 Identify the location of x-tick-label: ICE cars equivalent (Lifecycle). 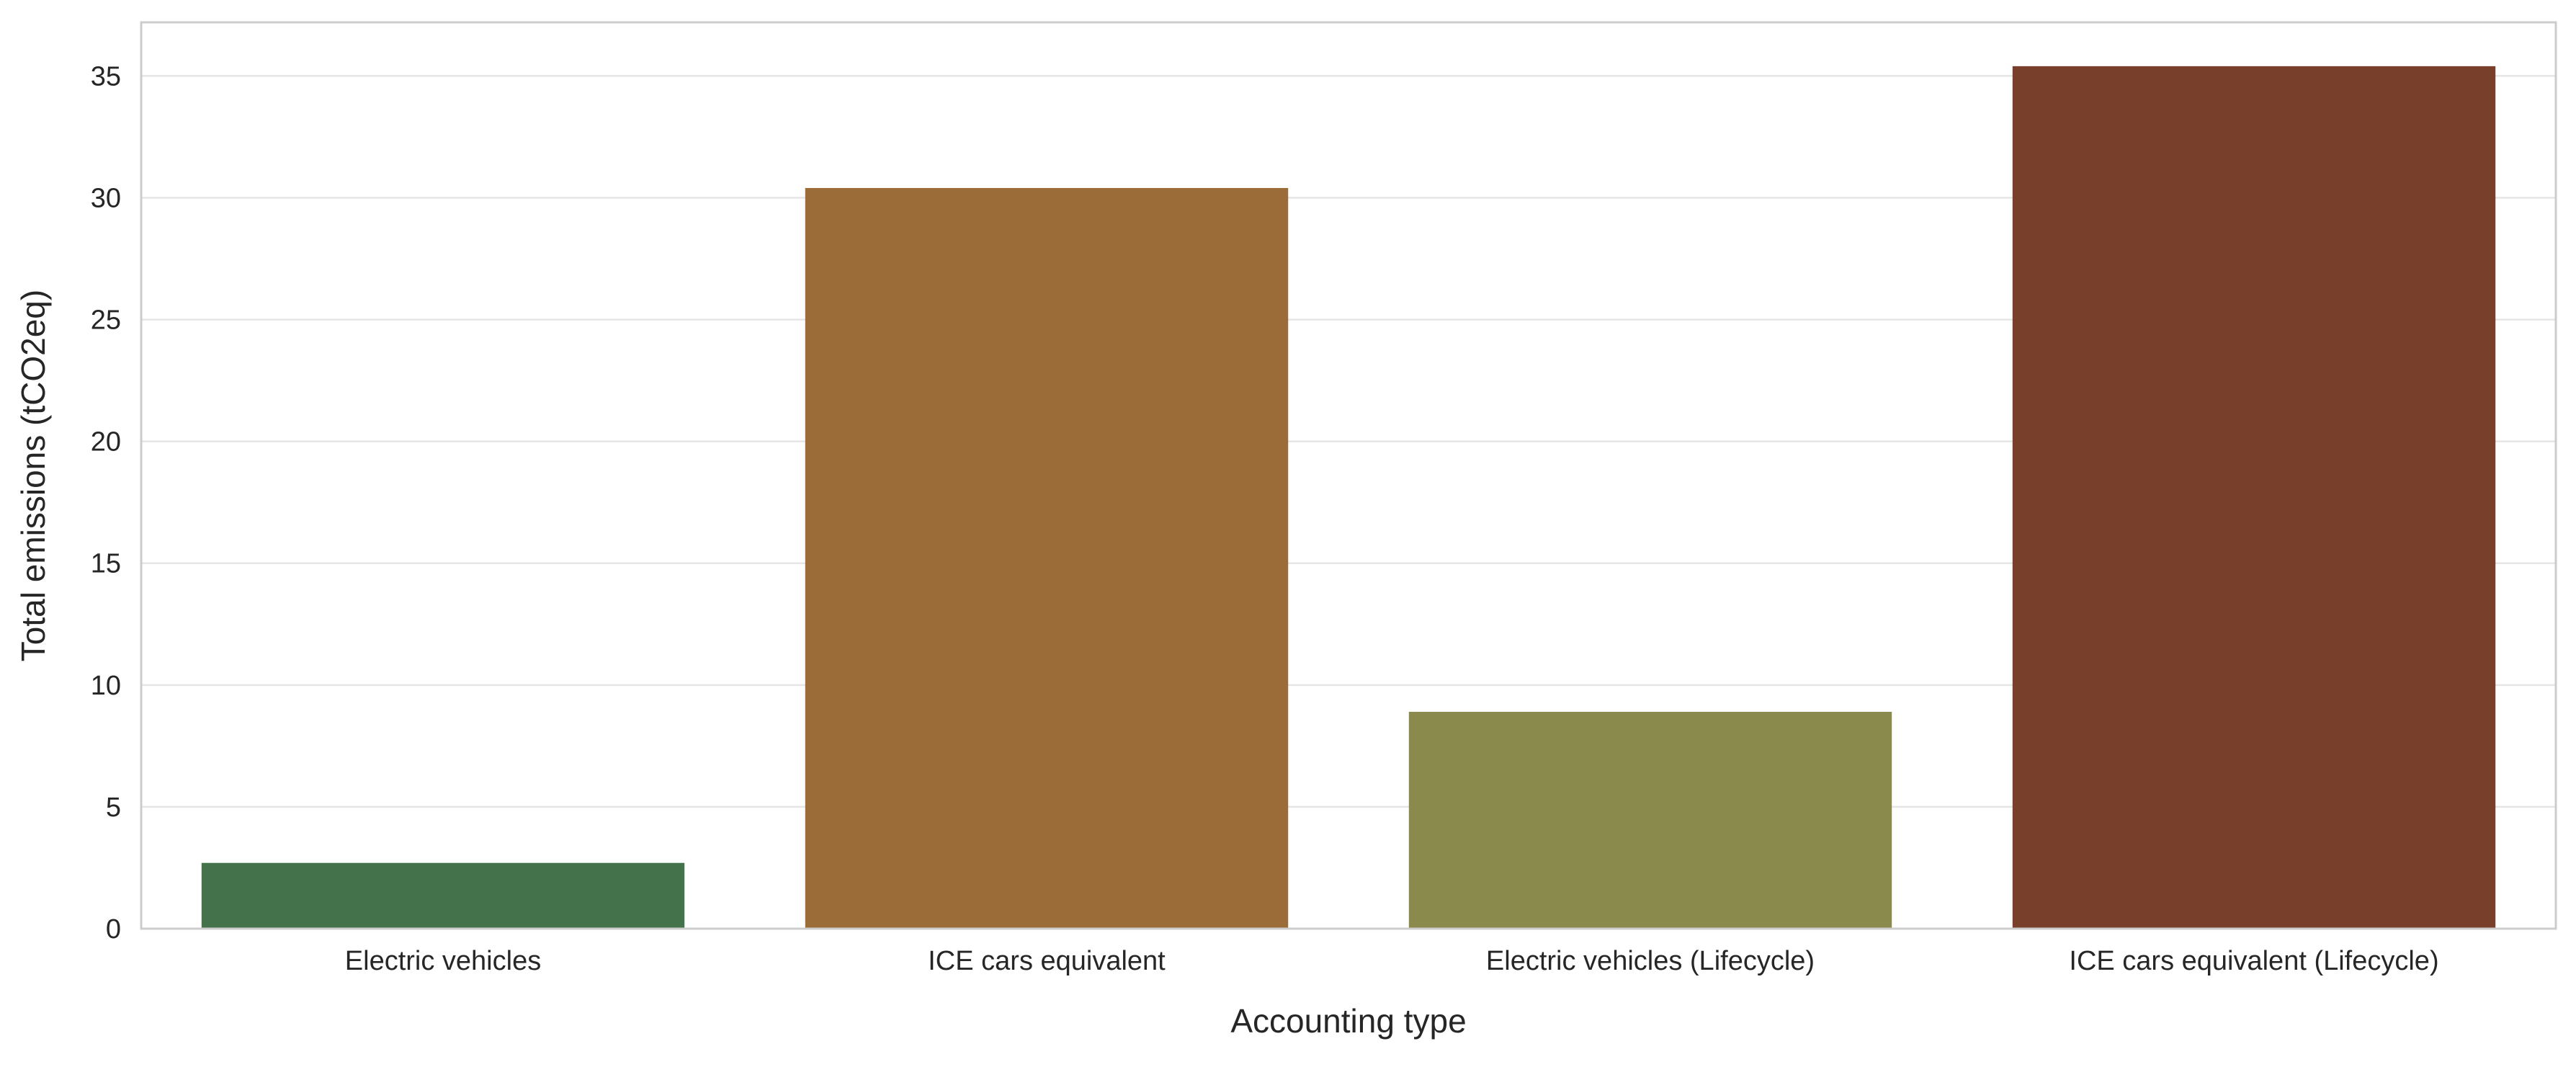
(2253, 961).